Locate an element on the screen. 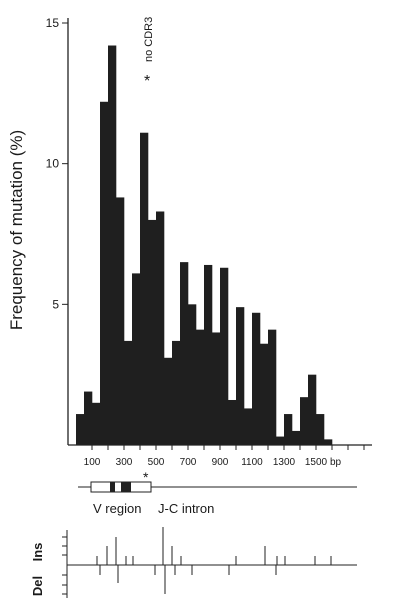 This screenshot has height=609, width=404. ins-label: Ins is located at coordinates (37, 552).